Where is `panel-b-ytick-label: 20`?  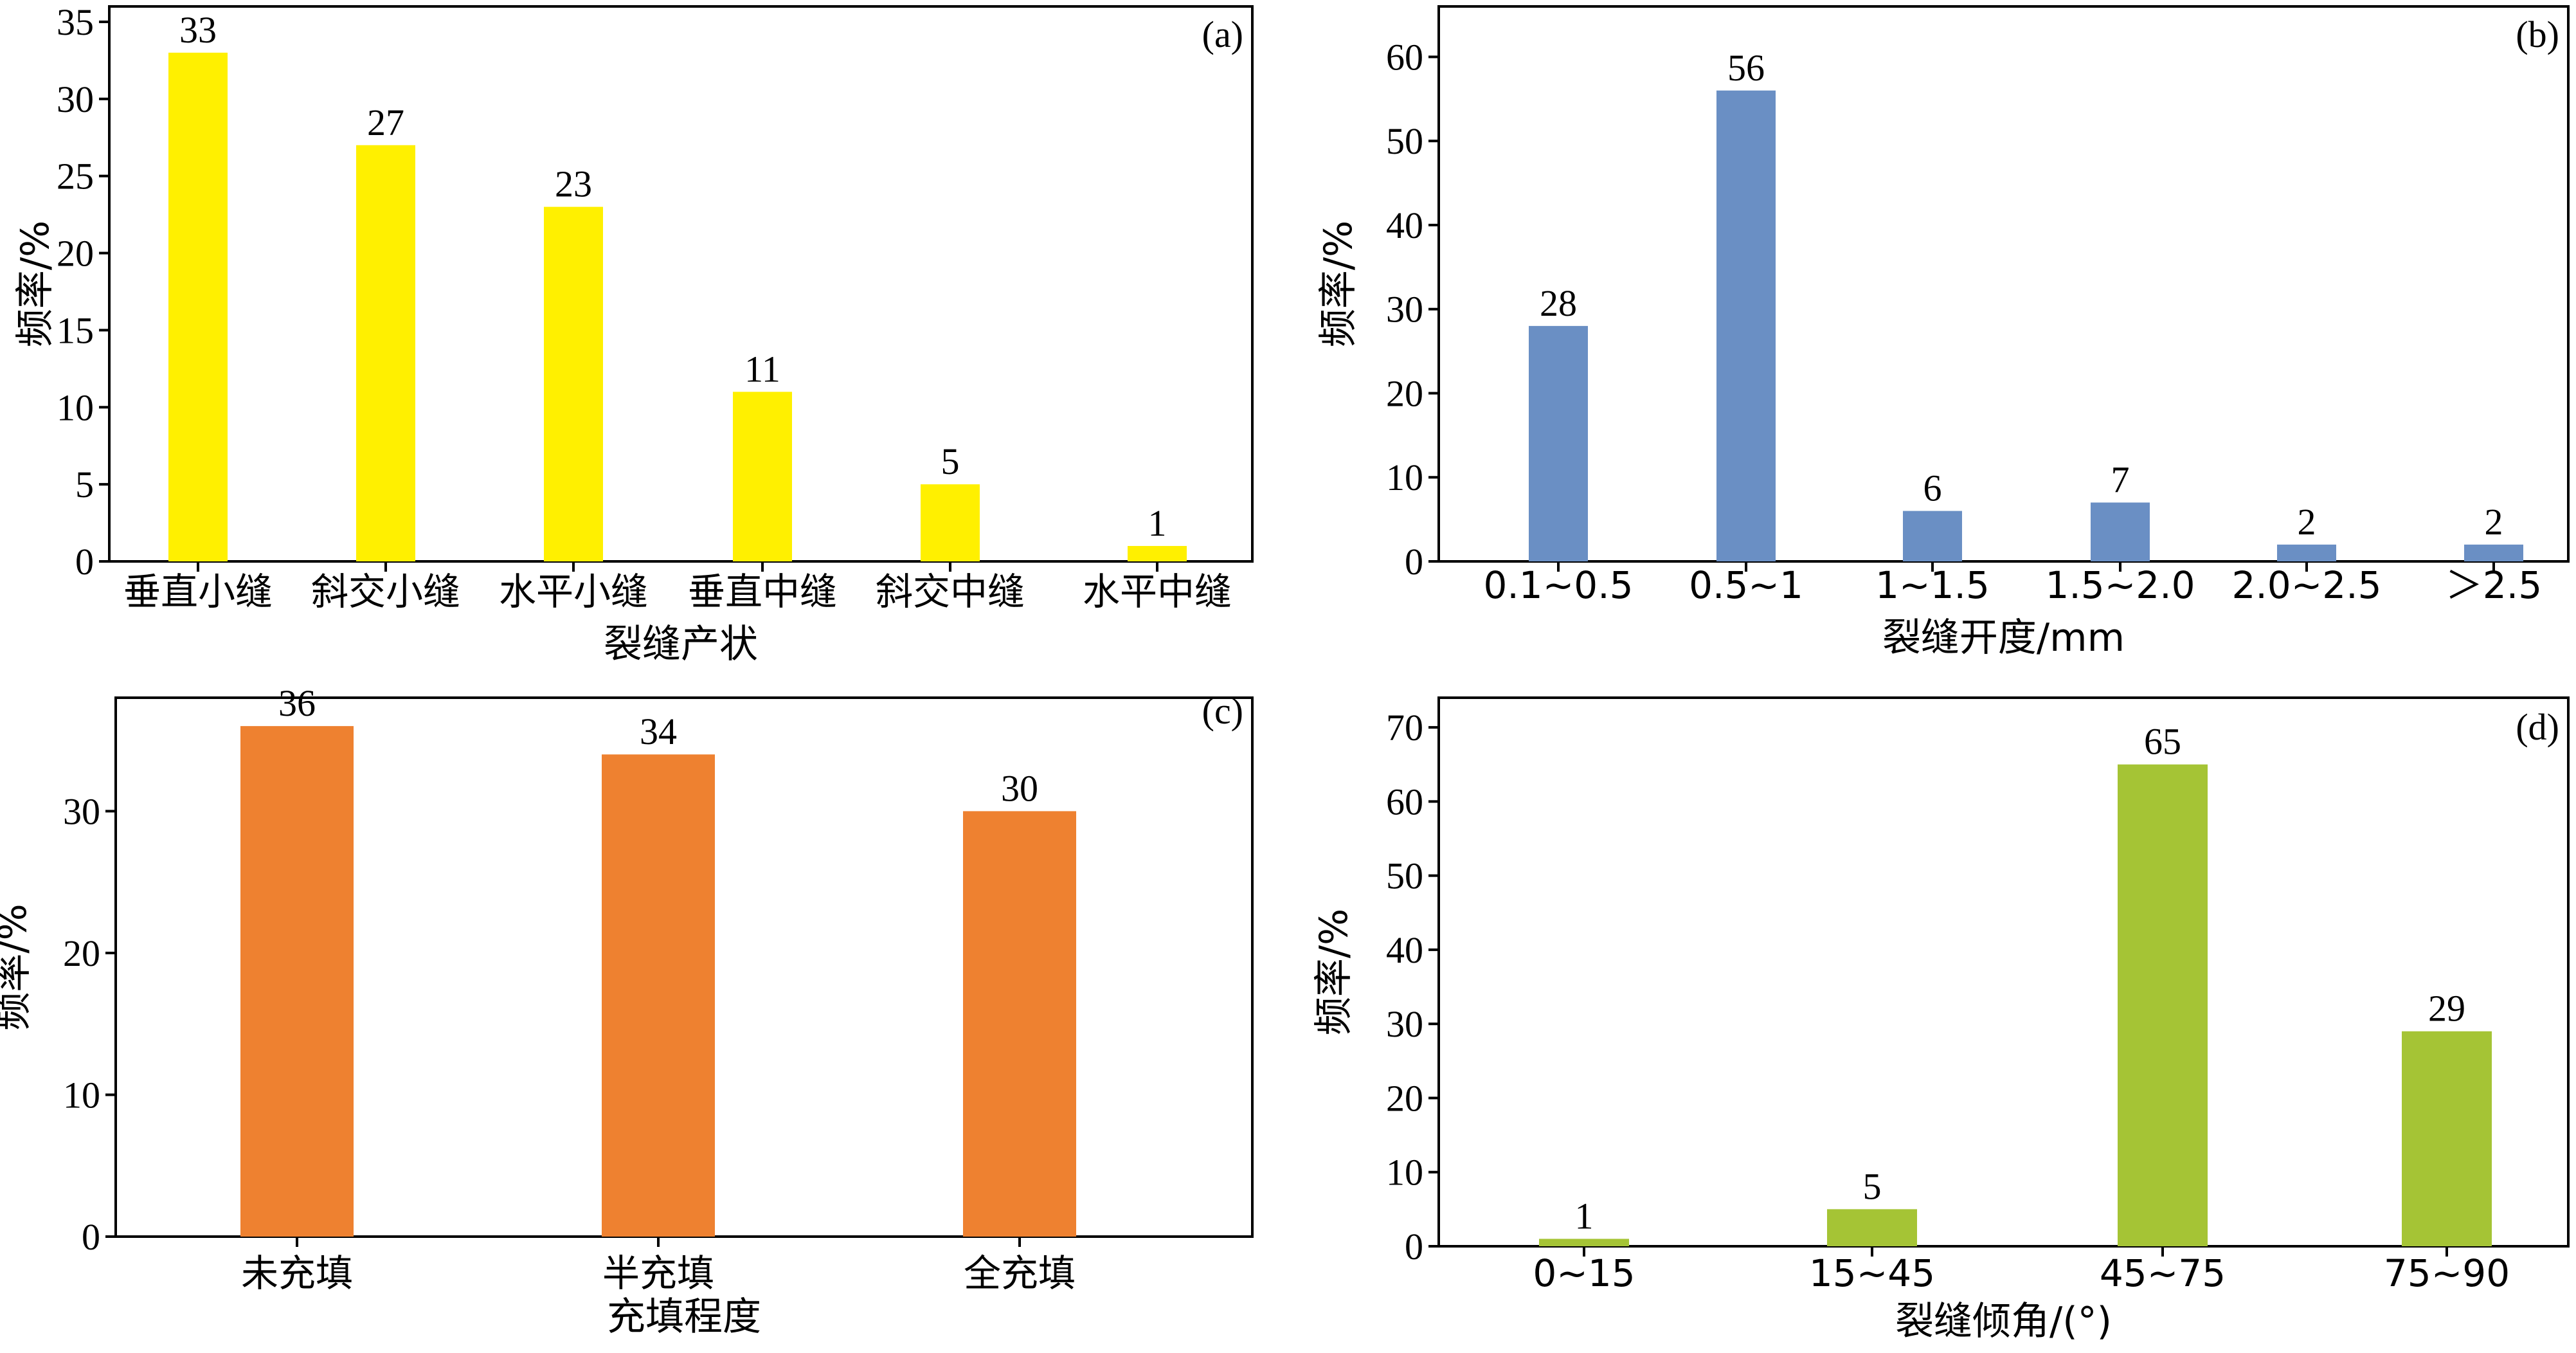 panel-b-ytick-label: 20 is located at coordinates (1404, 393).